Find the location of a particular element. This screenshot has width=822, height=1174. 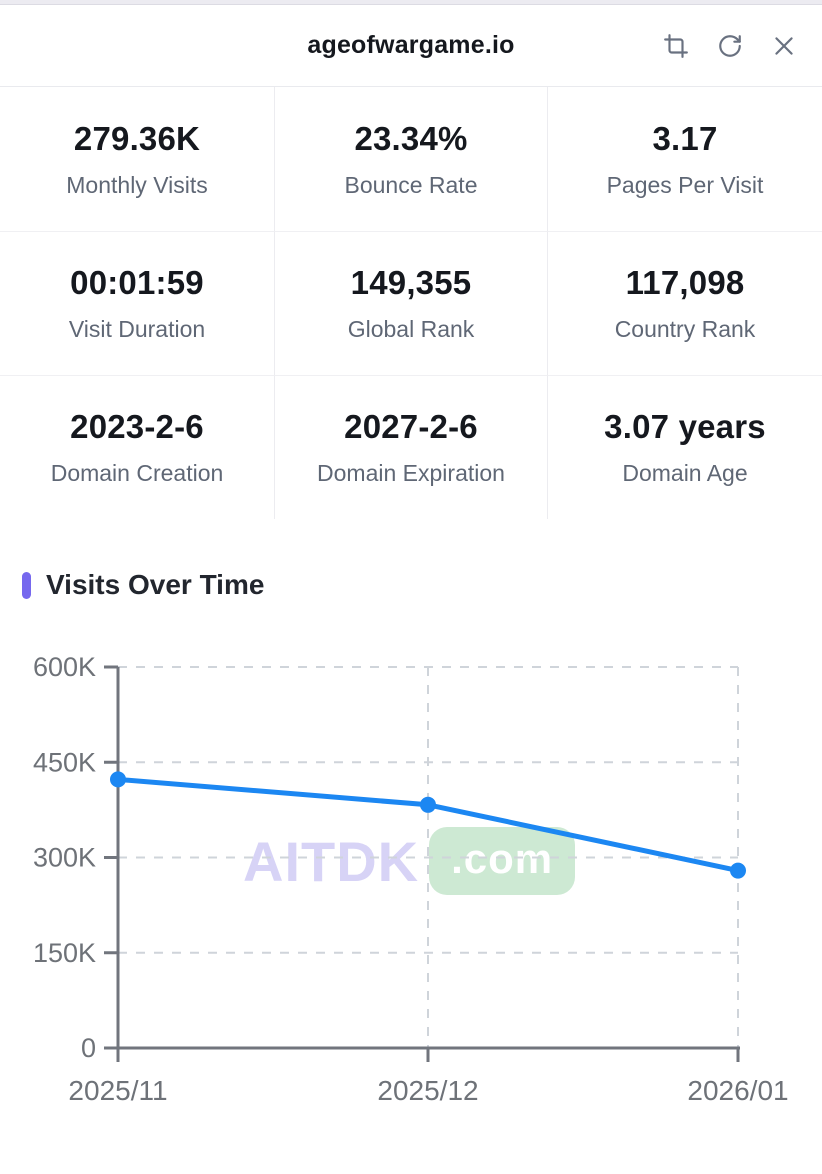

close-icon is located at coordinates (784, 45).